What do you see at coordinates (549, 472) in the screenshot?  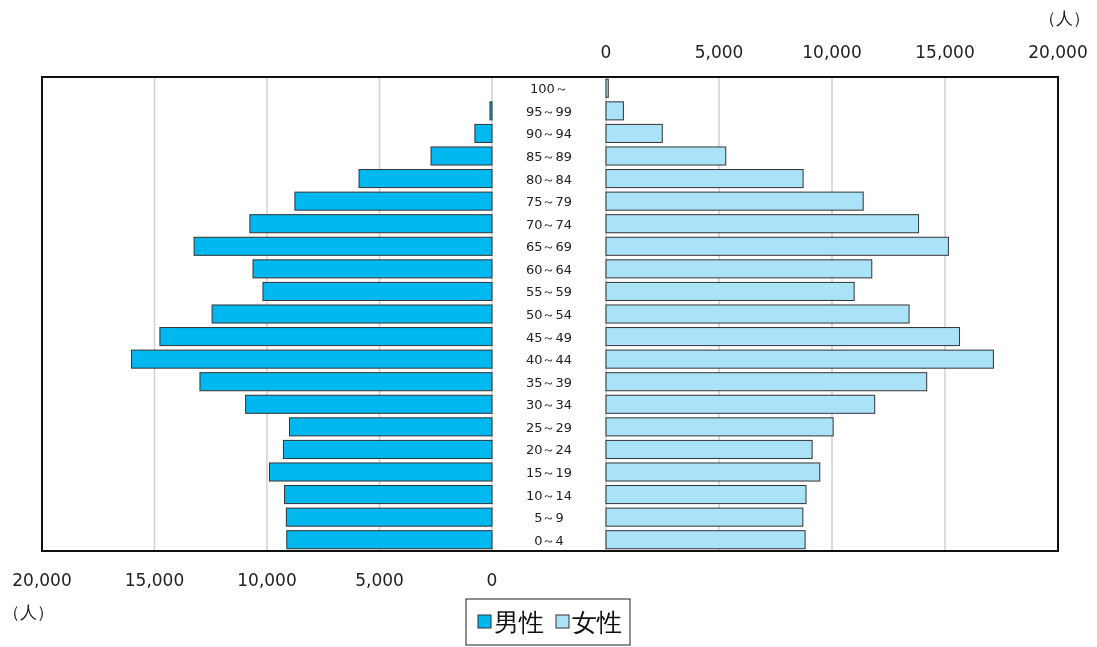 I see `y-tick-label: 15～19` at bounding box center [549, 472].